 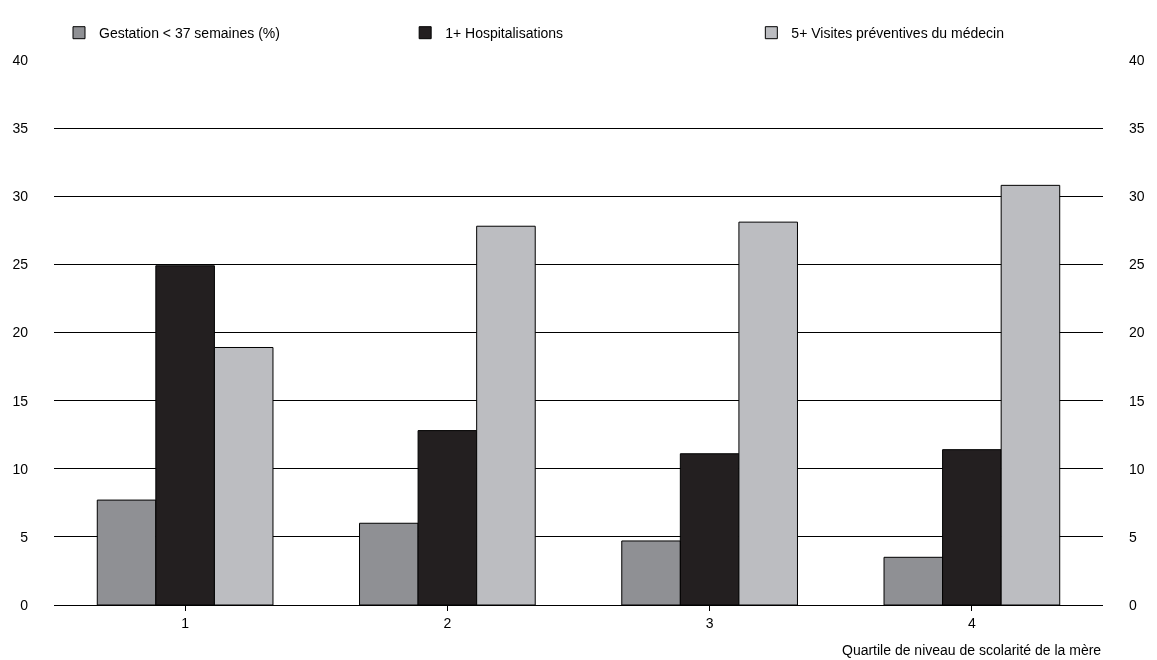 I want to click on x-tick-label: 4, so click(x=971, y=622).